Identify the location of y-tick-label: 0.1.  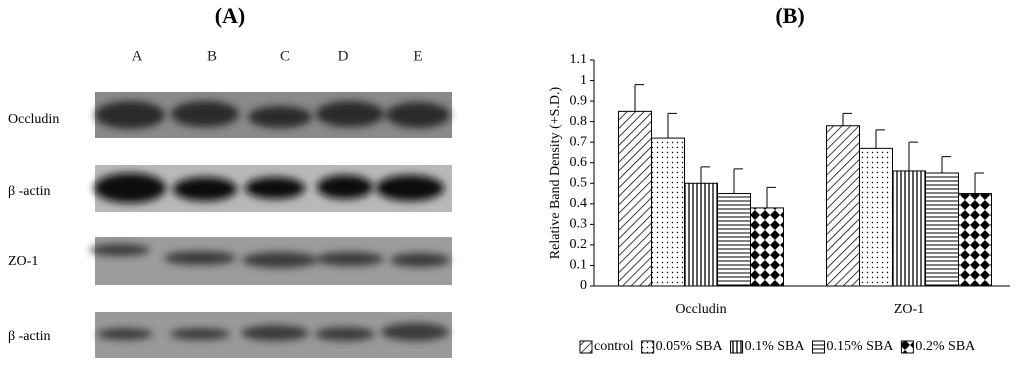
(579, 265).